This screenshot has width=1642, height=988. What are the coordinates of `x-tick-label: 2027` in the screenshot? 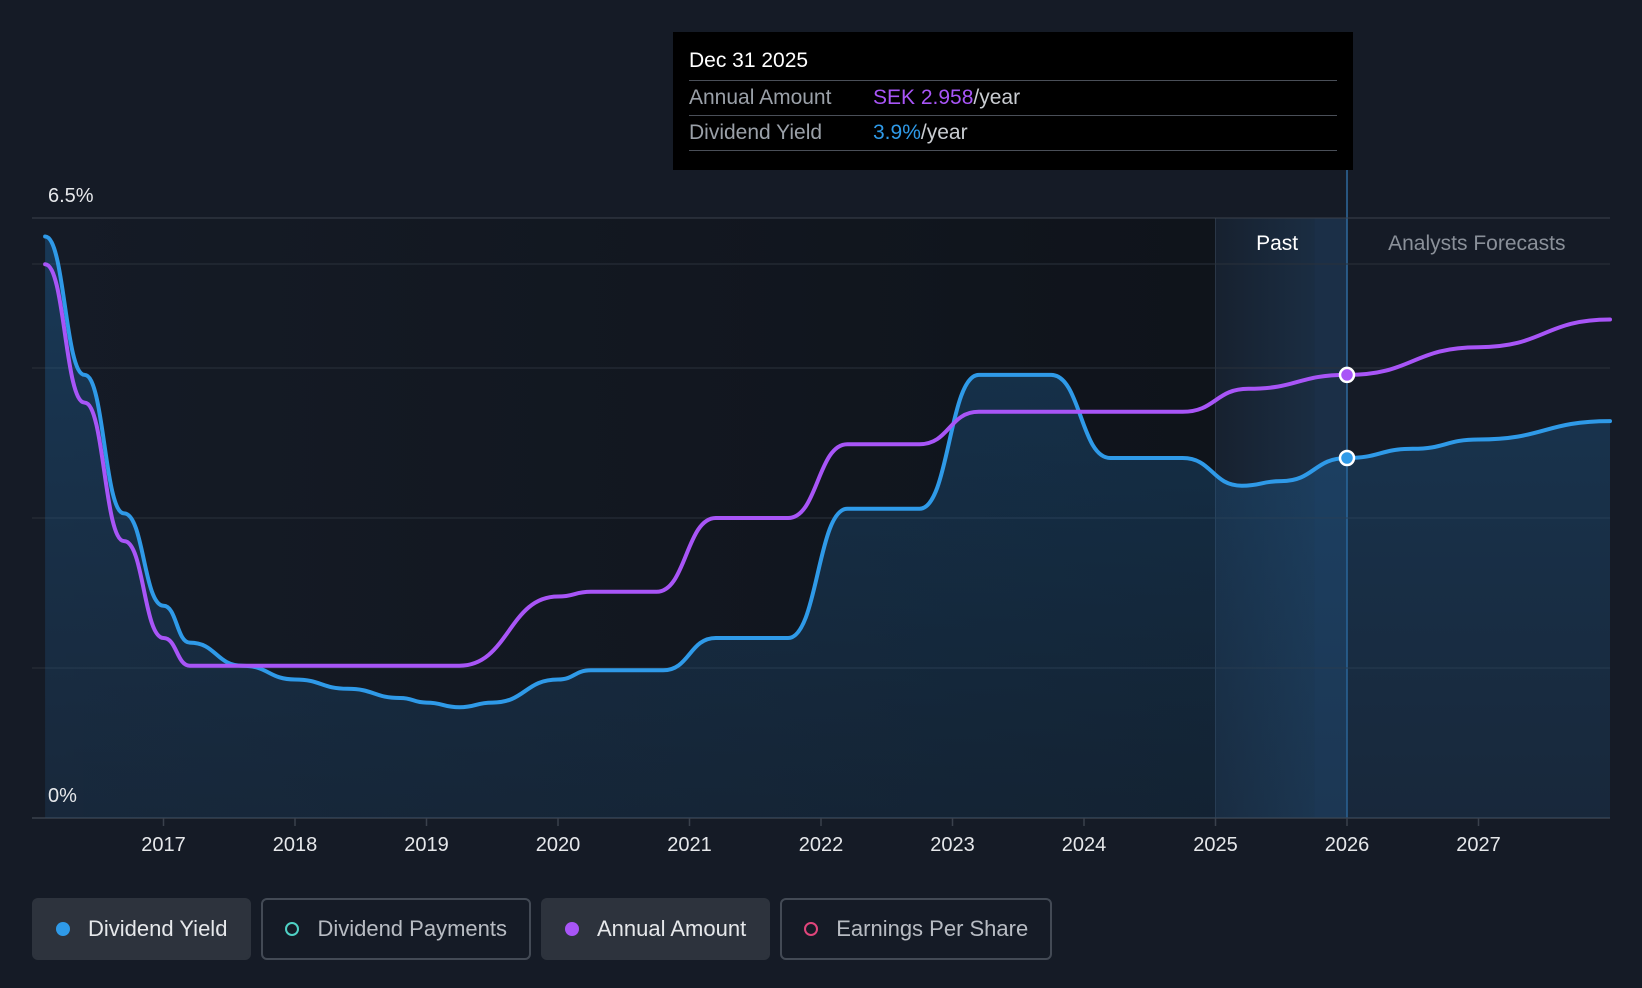 It's located at (1478, 845).